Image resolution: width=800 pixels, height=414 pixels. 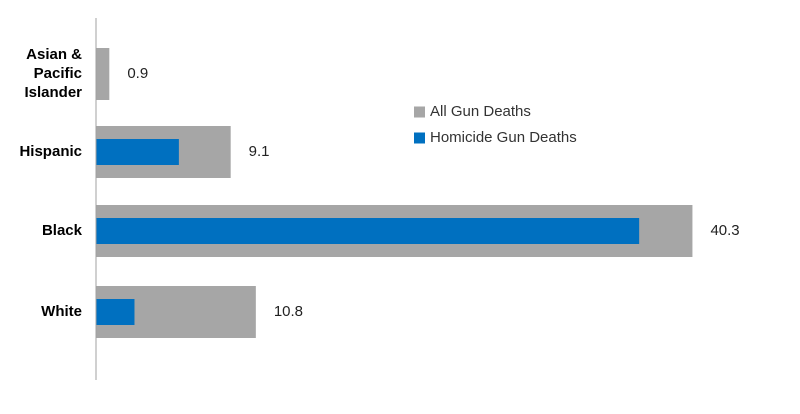 I want to click on legend-label-homicide-gun-deaths: Homicide Gun Deaths, so click(x=503, y=137).